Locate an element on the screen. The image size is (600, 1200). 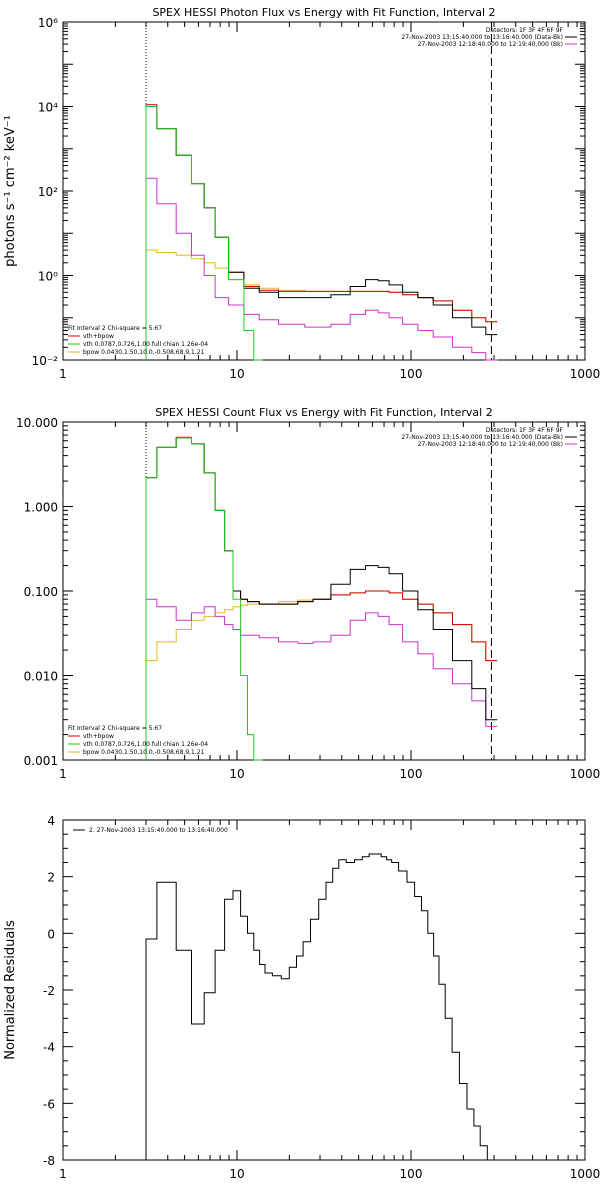
y-tick-label: 10⁴ is located at coordinates (48, 108).